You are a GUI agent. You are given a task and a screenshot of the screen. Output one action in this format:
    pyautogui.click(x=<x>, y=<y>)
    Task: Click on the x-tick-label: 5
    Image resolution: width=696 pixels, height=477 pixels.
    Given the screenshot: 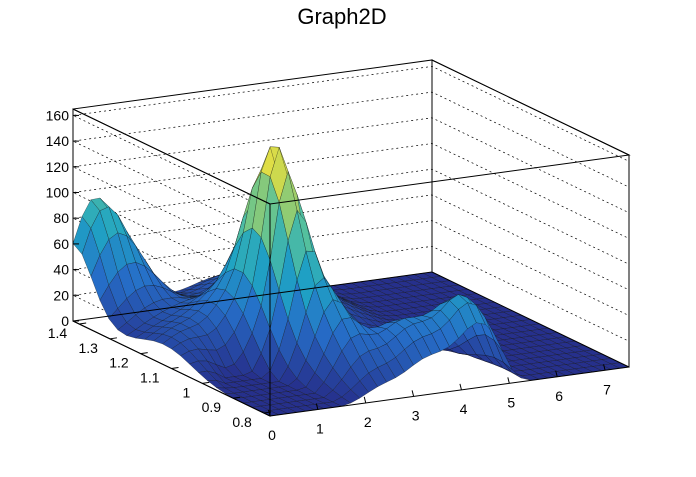 What is the action you would take?
    pyautogui.click(x=511, y=402)
    